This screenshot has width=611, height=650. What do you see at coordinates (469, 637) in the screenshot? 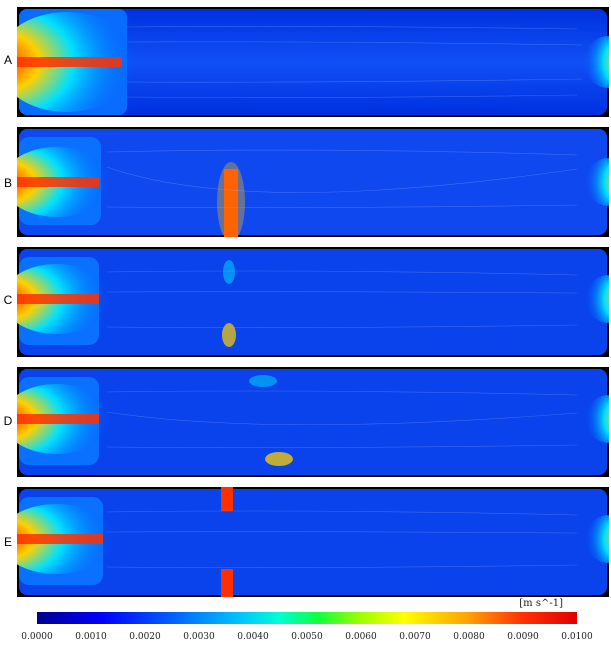
I see `colorbar-tick: 0.0080` at bounding box center [469, 637].